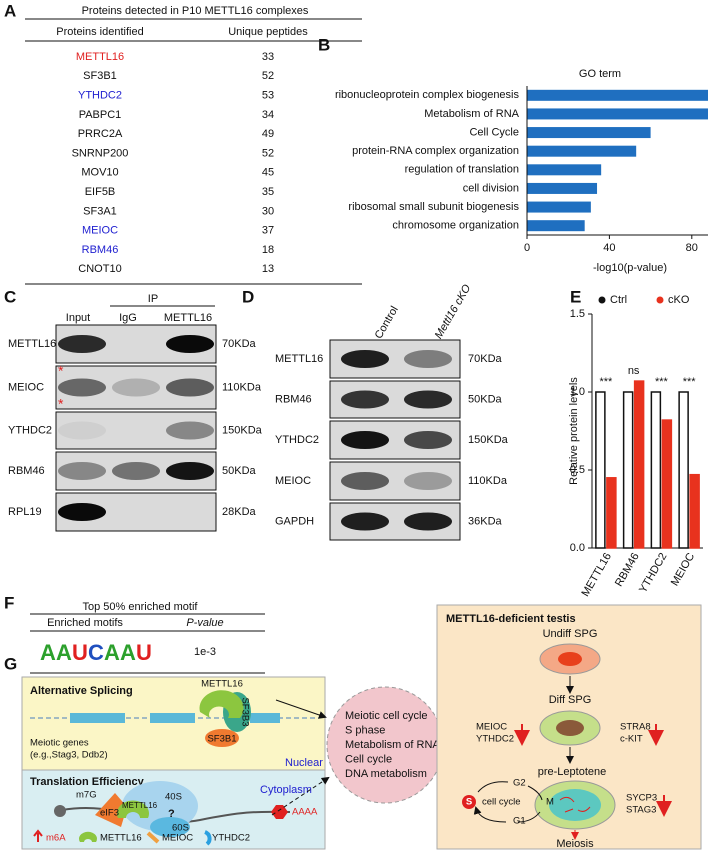 This screenshot has height=856, width=708. What do you see at coordinates (618, 300) in the screenshot?
I see `legend-label: Ctrl` at bounding box center [618, 300].